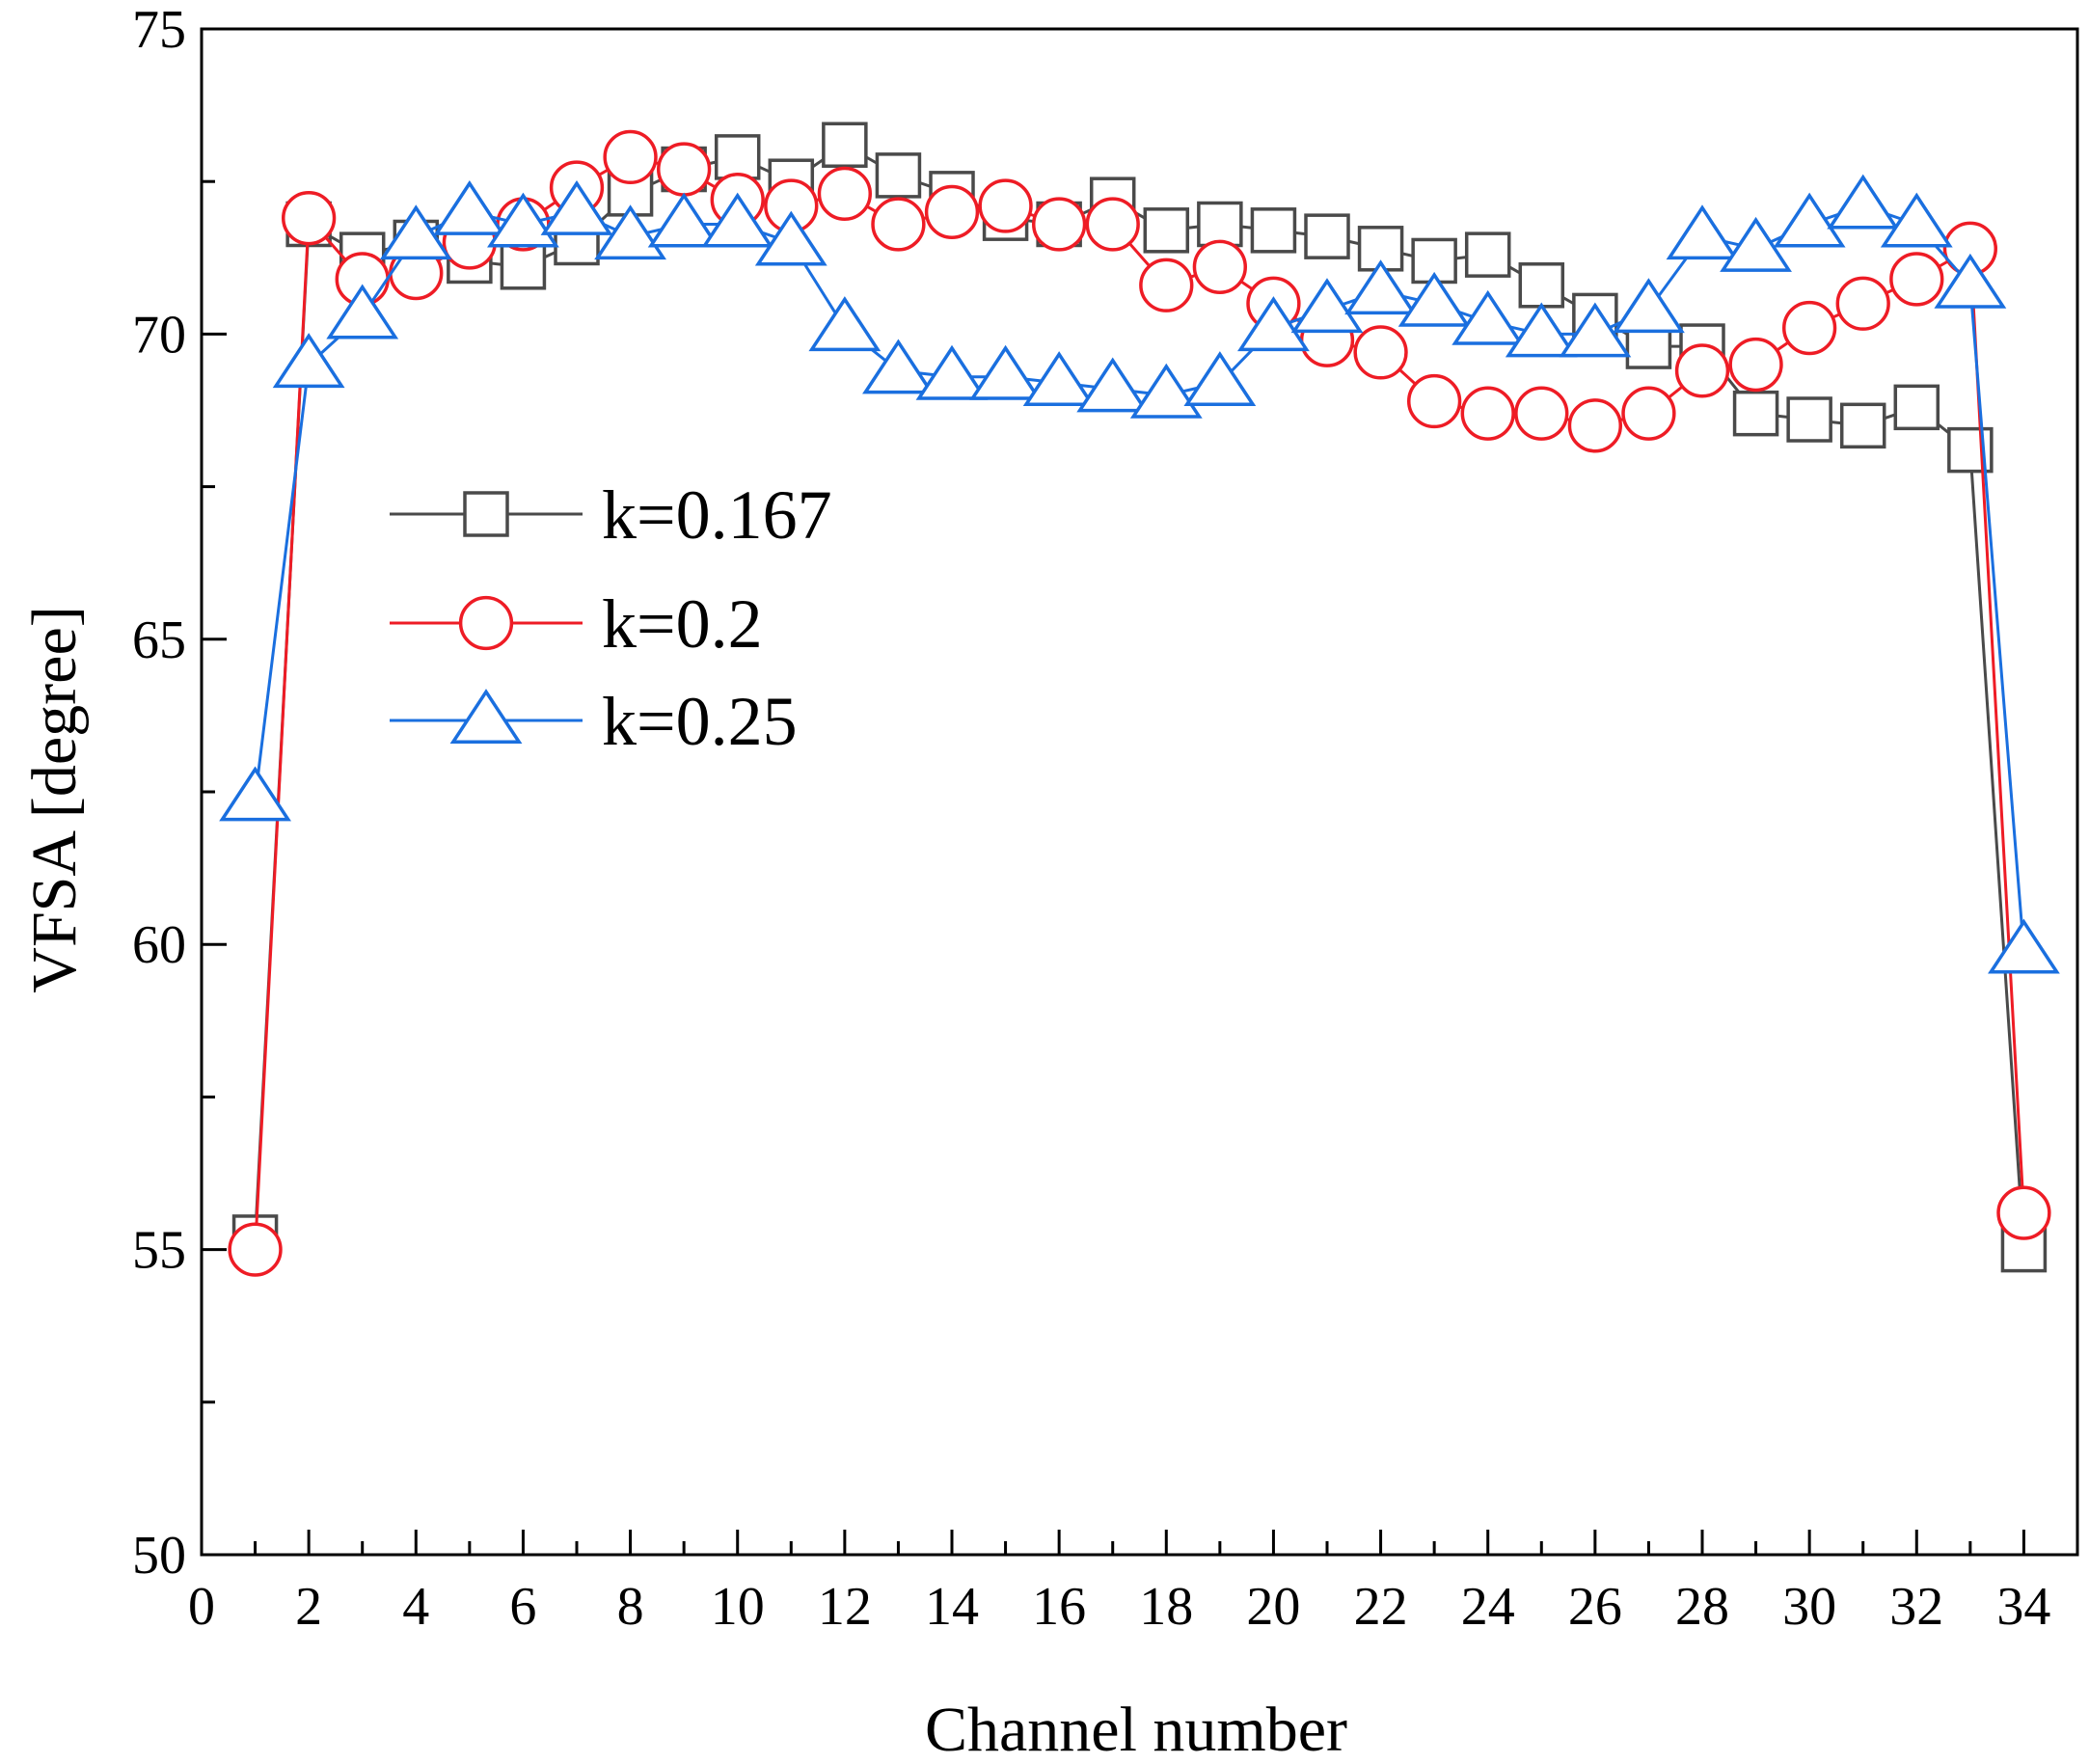 This screenshot has width=2089, height=1764. Describe the element at coordinates (1916, 1607) in the screenshot. I see `x-tick-label: 32` at that location.